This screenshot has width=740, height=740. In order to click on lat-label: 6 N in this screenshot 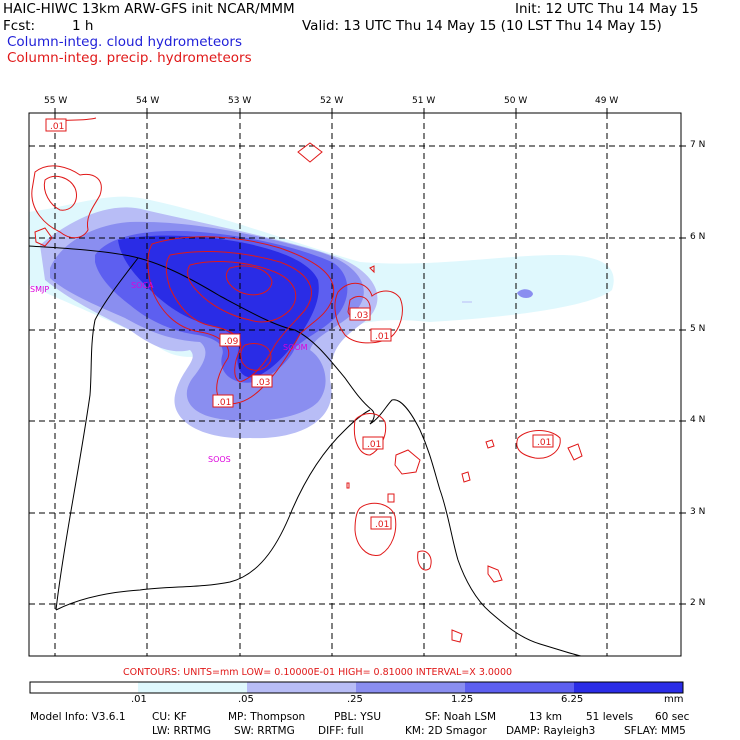, I will do `click(698, 237)`.